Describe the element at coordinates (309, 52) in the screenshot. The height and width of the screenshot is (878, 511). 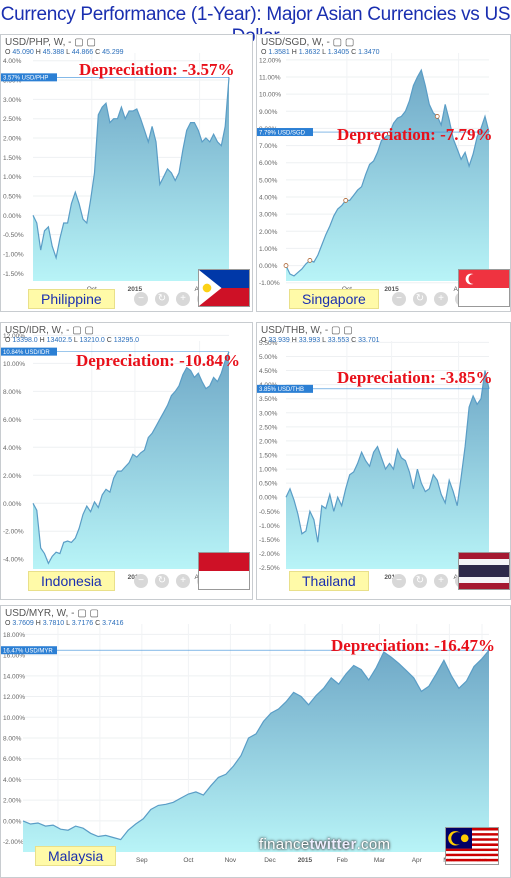
I see `ohlc-value: 1.3632` at that location.